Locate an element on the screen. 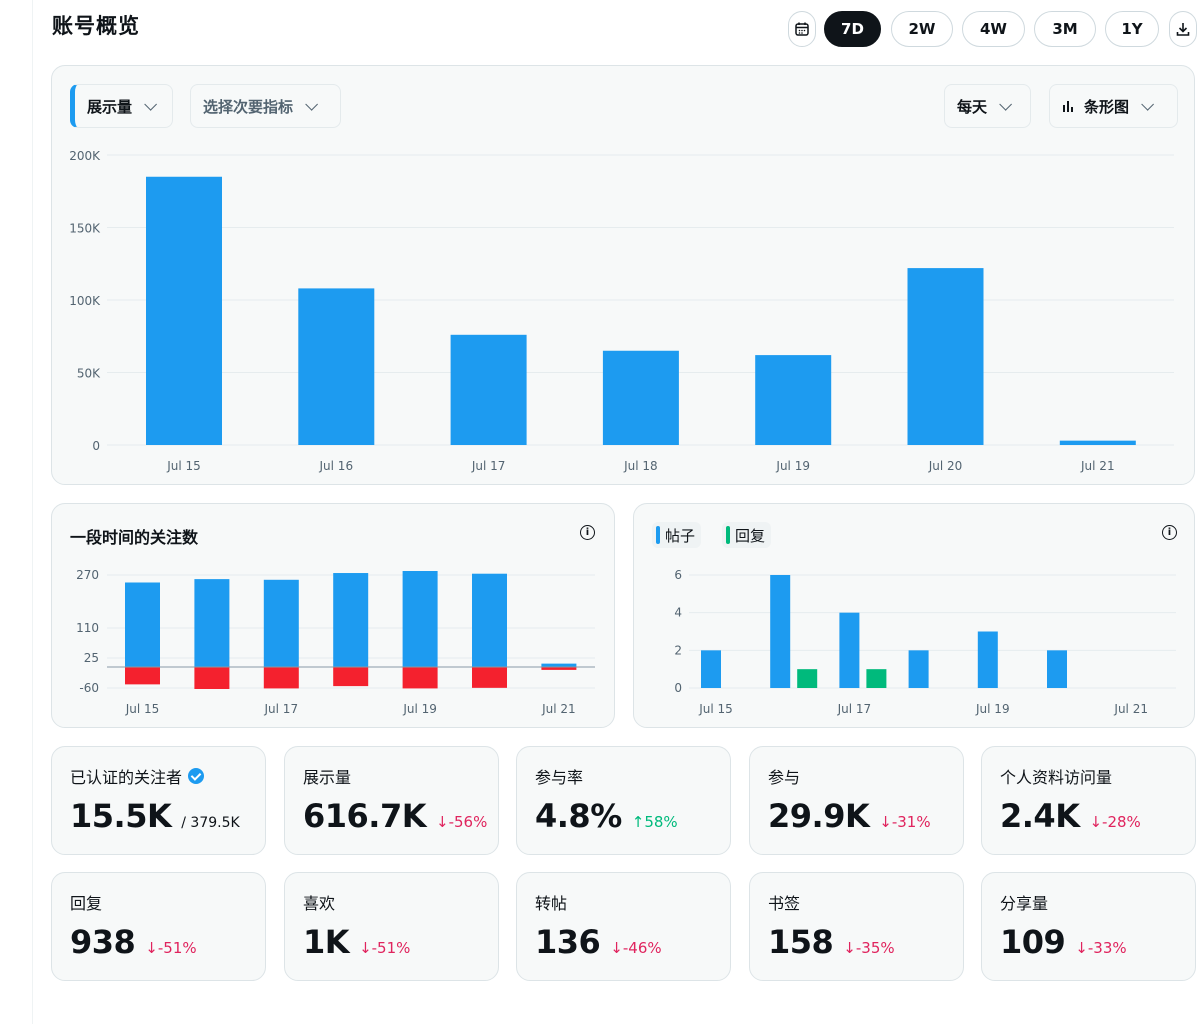 This screenshot has height=1024, width=1200. range-4w-button: 4W is located at coordinates (993, 29).